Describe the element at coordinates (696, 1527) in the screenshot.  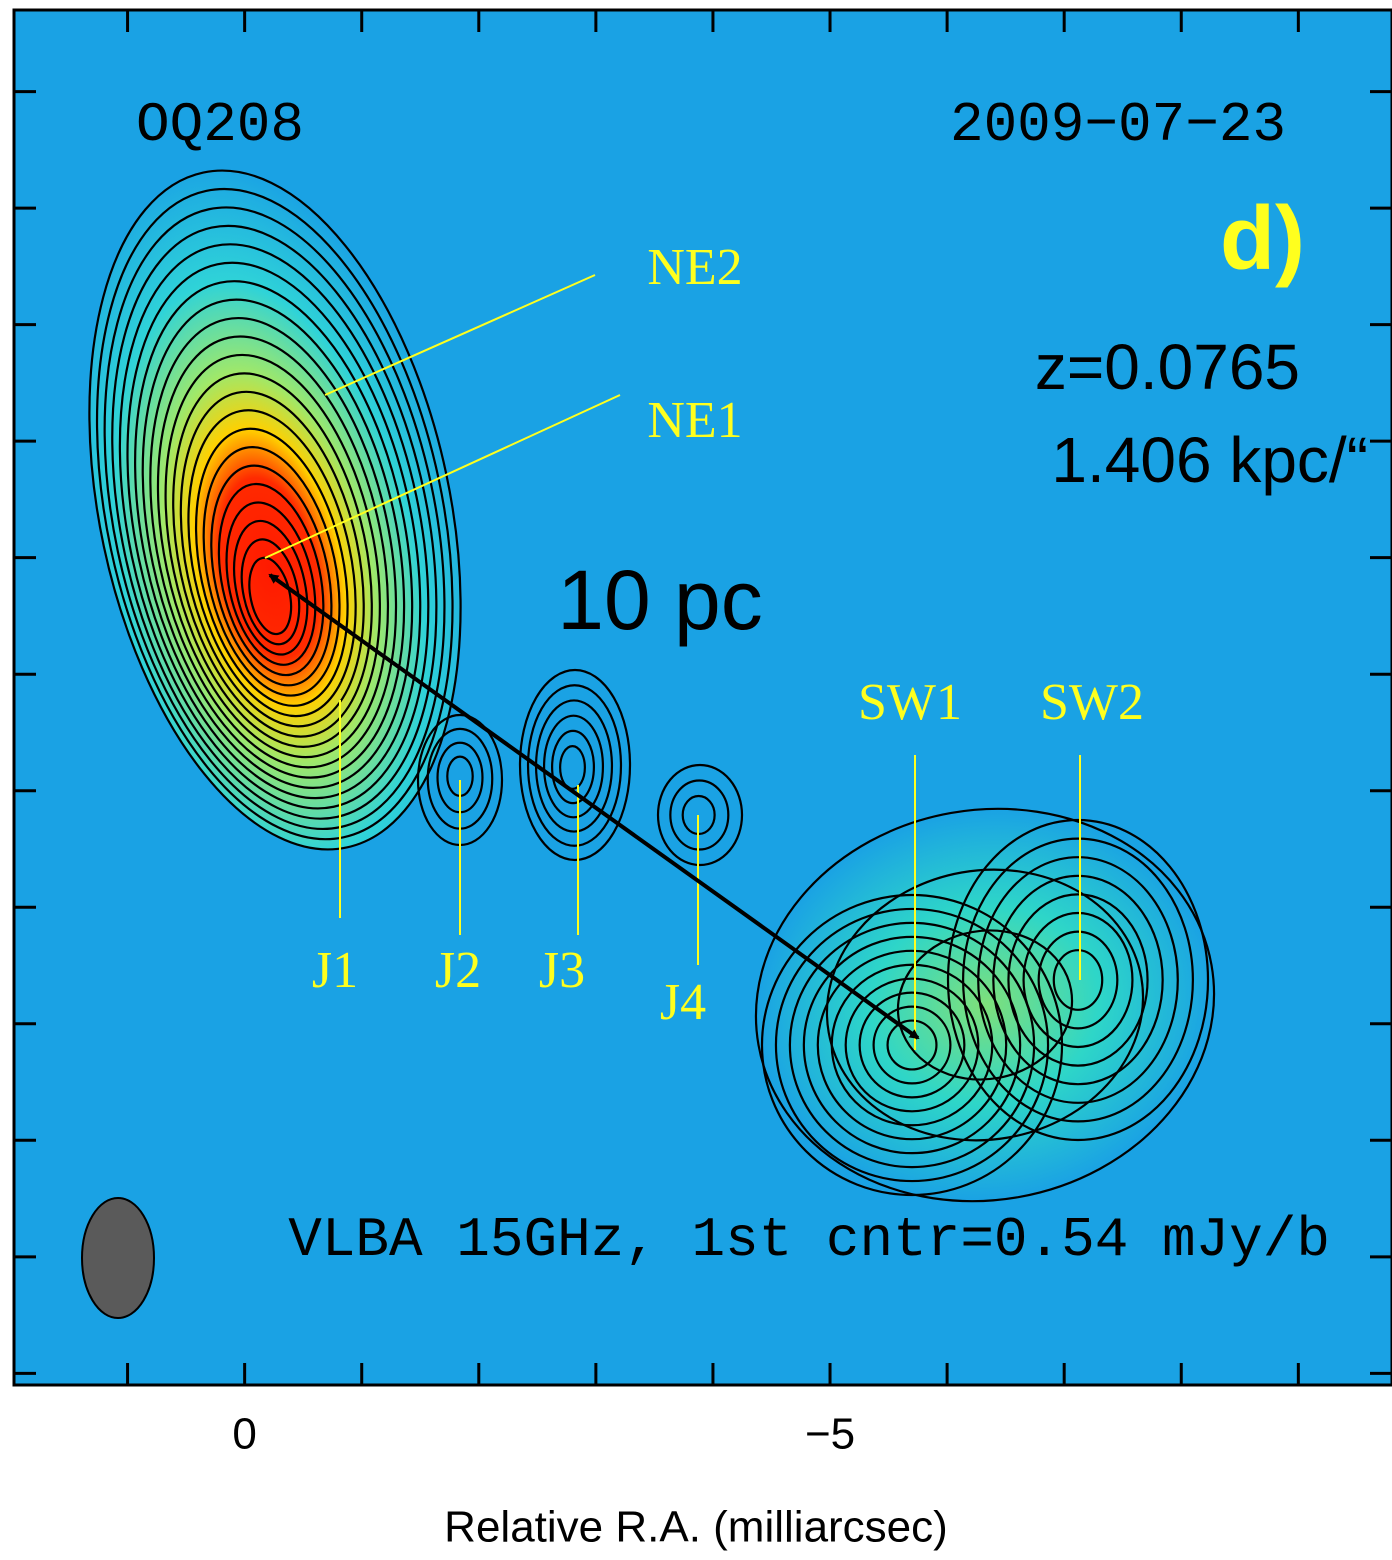
I see `x-axis-label: Relative R.A. (milliarcsec)` at that location.